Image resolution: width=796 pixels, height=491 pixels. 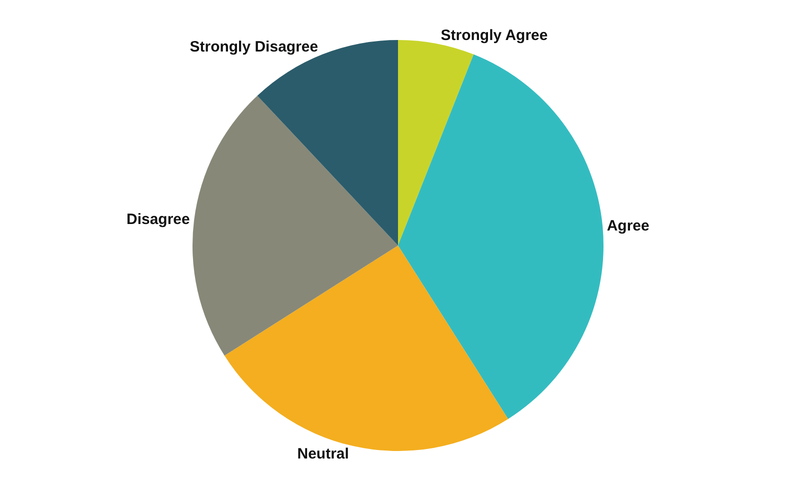 What do you see at coordinates (254, 47) in the screenshot?
I see `slice-label: Strongly Disagree` at bounding box center [254, 47].